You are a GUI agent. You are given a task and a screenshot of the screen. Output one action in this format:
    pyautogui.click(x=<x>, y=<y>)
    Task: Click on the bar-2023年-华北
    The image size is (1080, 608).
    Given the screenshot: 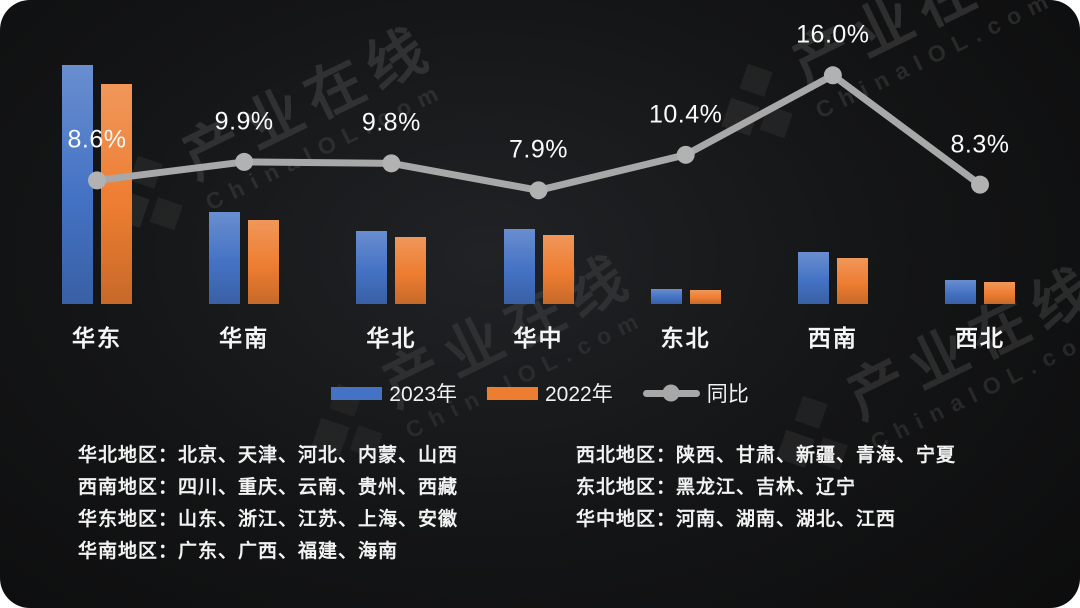 What is the action you would take?
    pyautogui.click(x=372, y=267)
    